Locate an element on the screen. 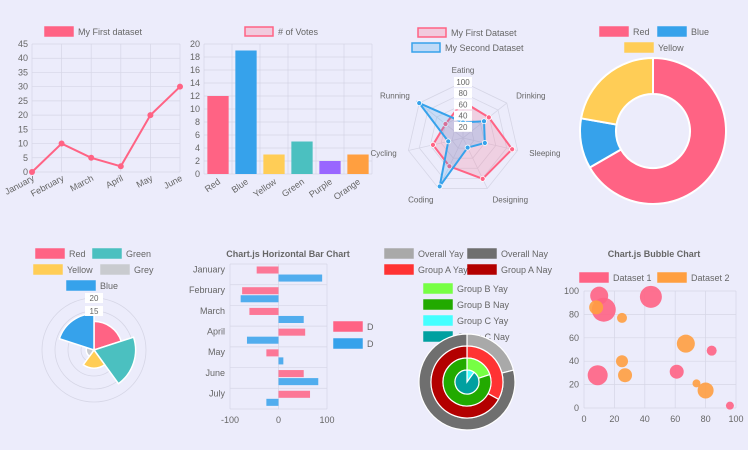 The height and width of the screenshot is (450, 748). legend-group-c-yay-swatch is located at coordinates (438, 320).